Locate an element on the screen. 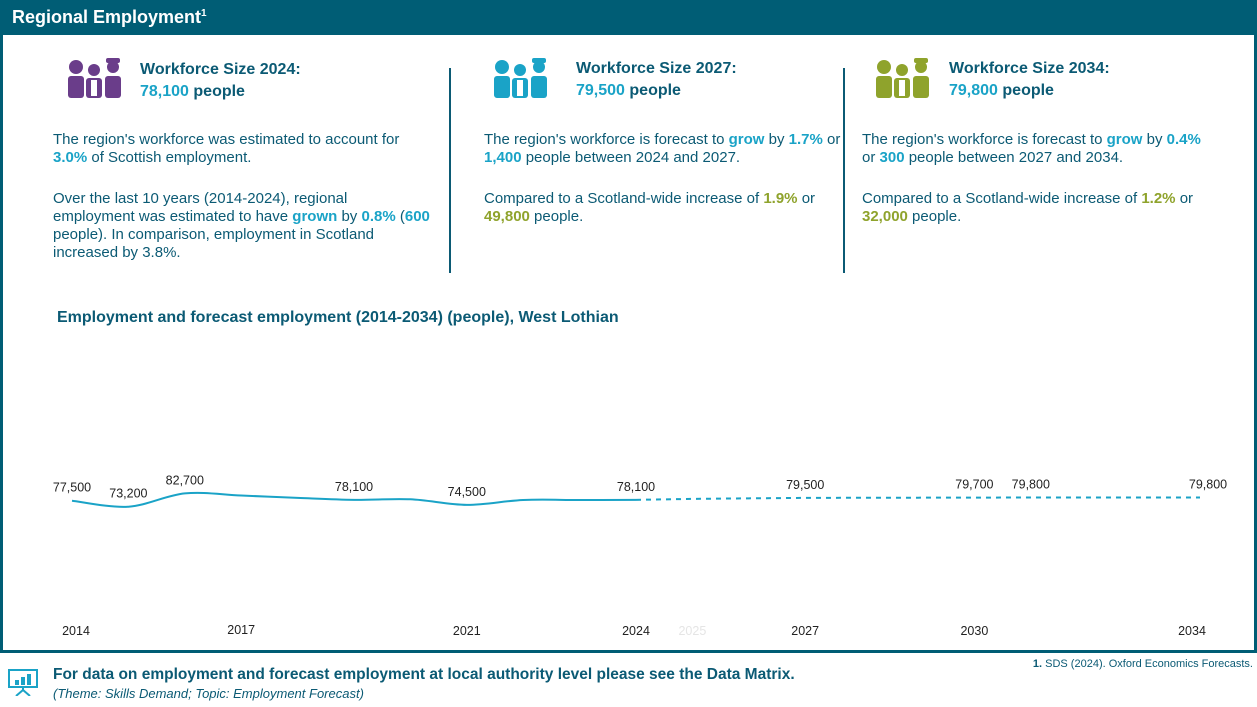 The width and height of the screenshot is (1257, 707). card-value: 78,100 people is located at coordinates (192, 92).